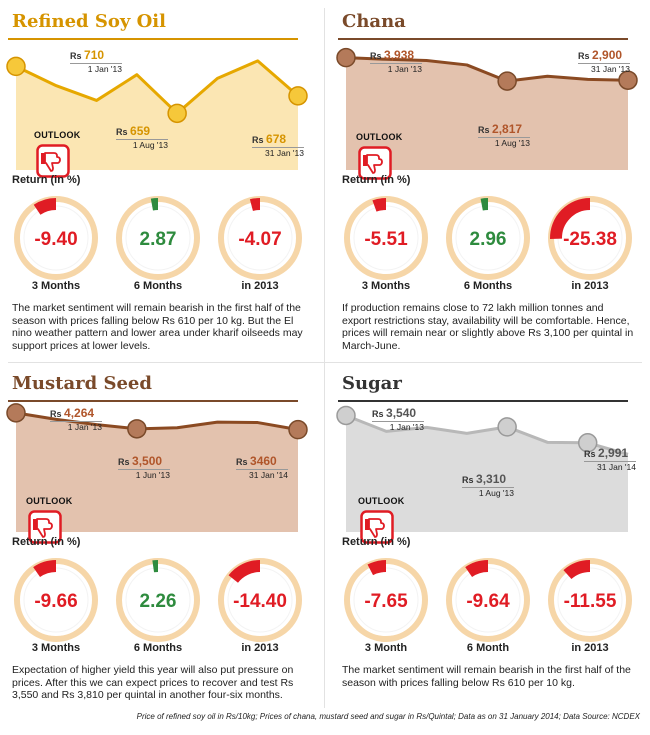  I want to click on panel-title: Sugar, so click(372, 383).